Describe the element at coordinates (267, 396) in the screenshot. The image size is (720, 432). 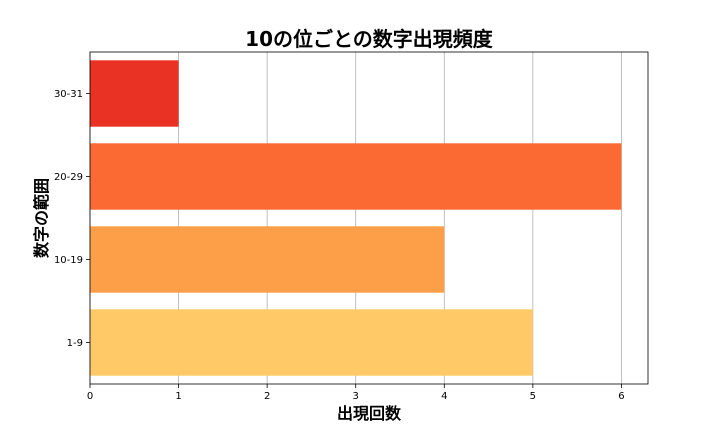
I see `x-tick-label: 2` at that location.